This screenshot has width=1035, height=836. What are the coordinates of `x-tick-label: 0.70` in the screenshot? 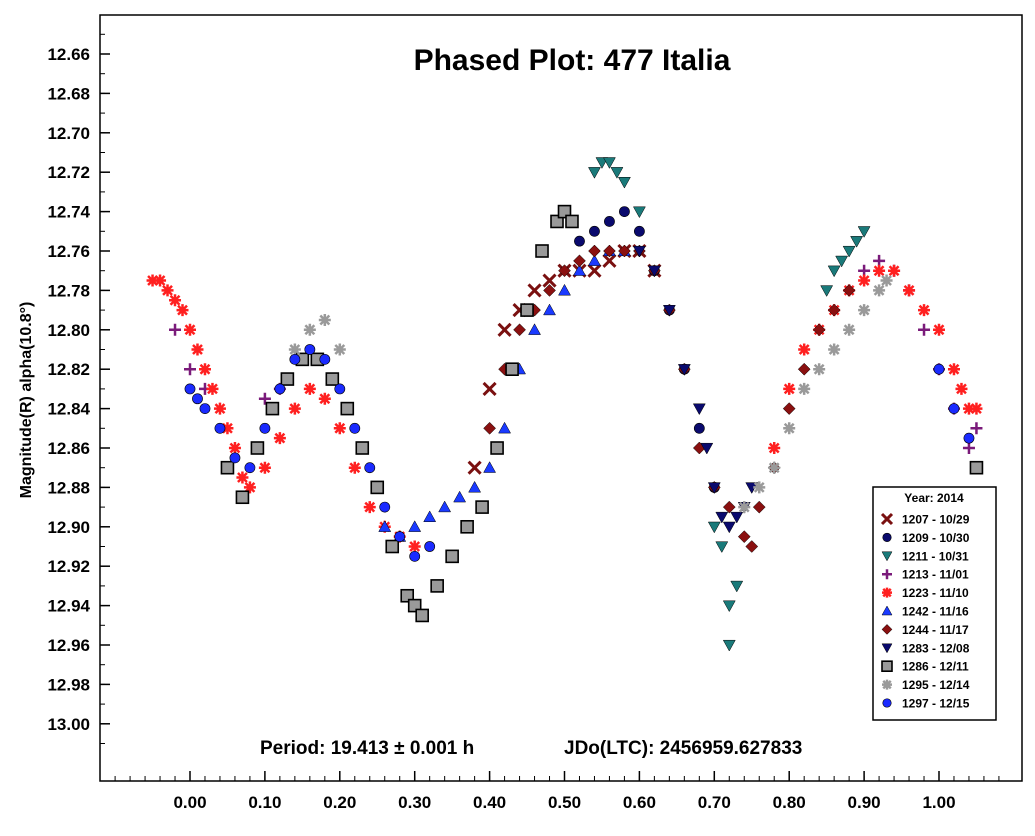 It's located at (714, 802).